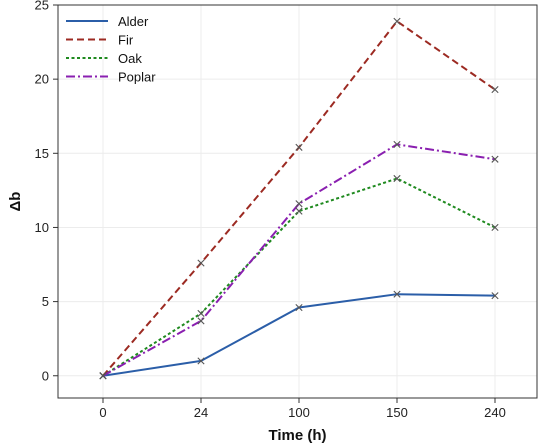 The height and width of the screenshot is (448, 550). What do you see at coordinates (100, 40) in the screenshot?
I see `legend-item-fir: Fir` at bounding box center [100, 40].